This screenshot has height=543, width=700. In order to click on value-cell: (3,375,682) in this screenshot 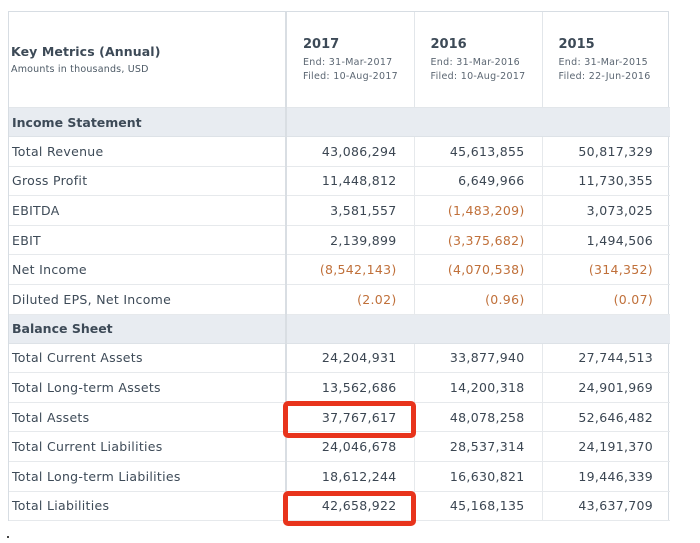, I will do `click(477, 240)`.